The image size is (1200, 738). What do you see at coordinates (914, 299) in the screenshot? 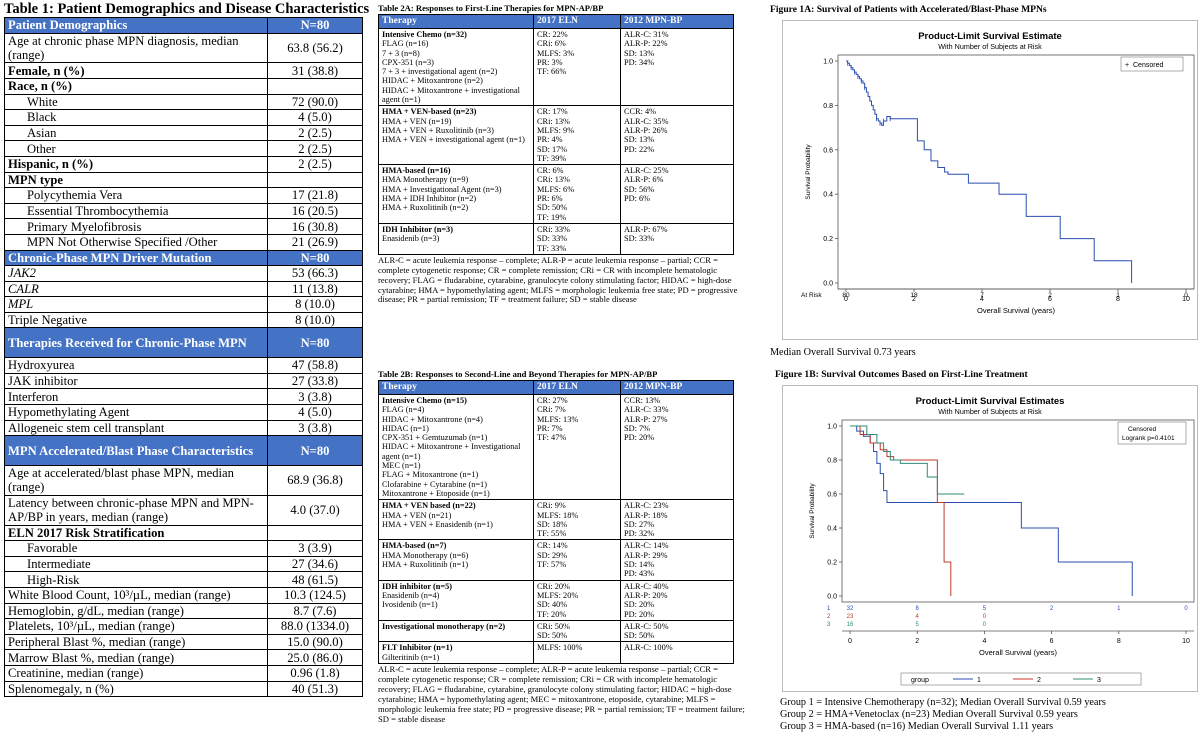
I see `x-tick-label: 2` at bounding box center [914, 299].